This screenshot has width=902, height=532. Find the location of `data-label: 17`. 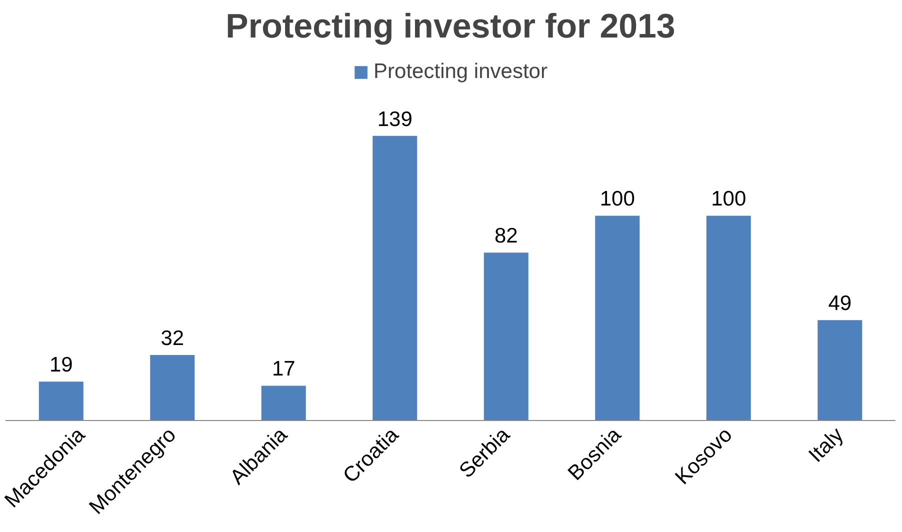

data-label: 17 is located at coordinates (284, 369).